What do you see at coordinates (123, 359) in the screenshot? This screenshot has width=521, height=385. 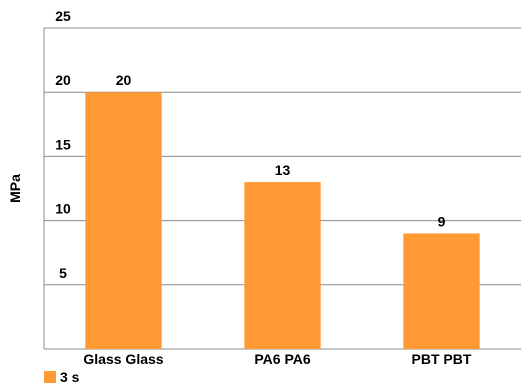 I see `x-tick-label: Glass Glass` at bounding box center [123, 359].